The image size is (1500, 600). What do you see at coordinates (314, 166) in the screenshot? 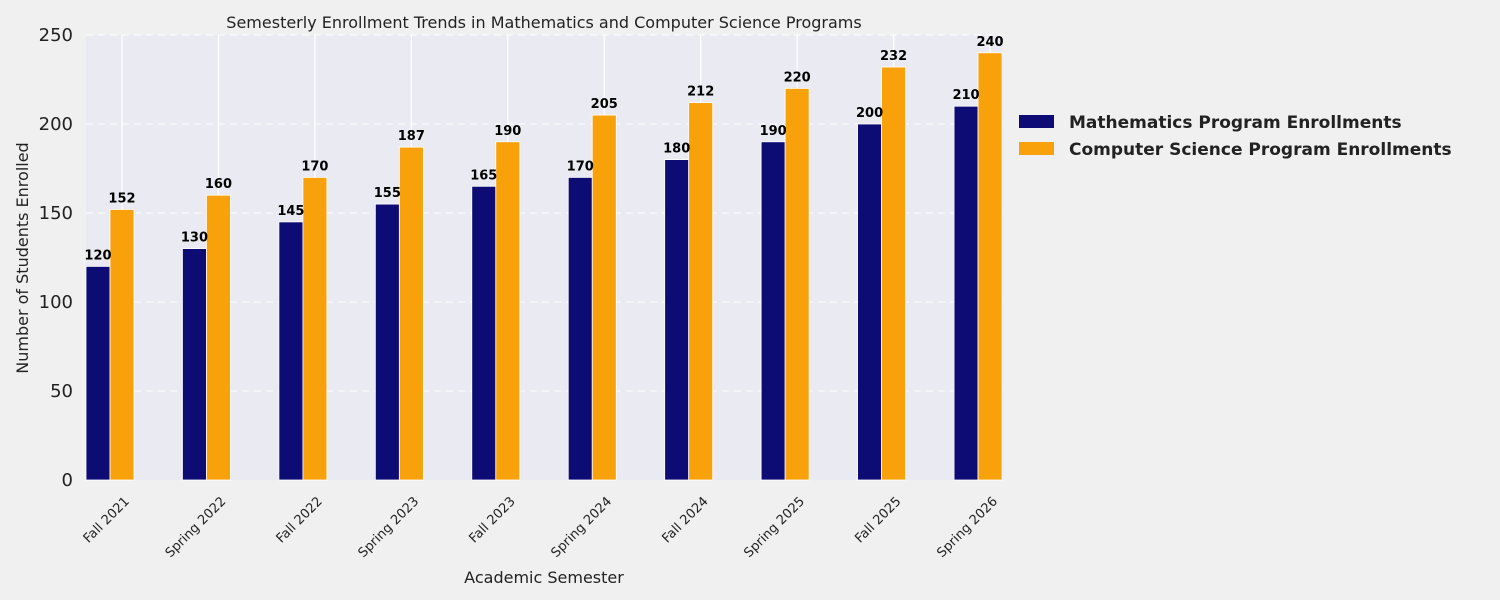
I see `data-label-computer-science: 170` at bounding box center [314, 166].